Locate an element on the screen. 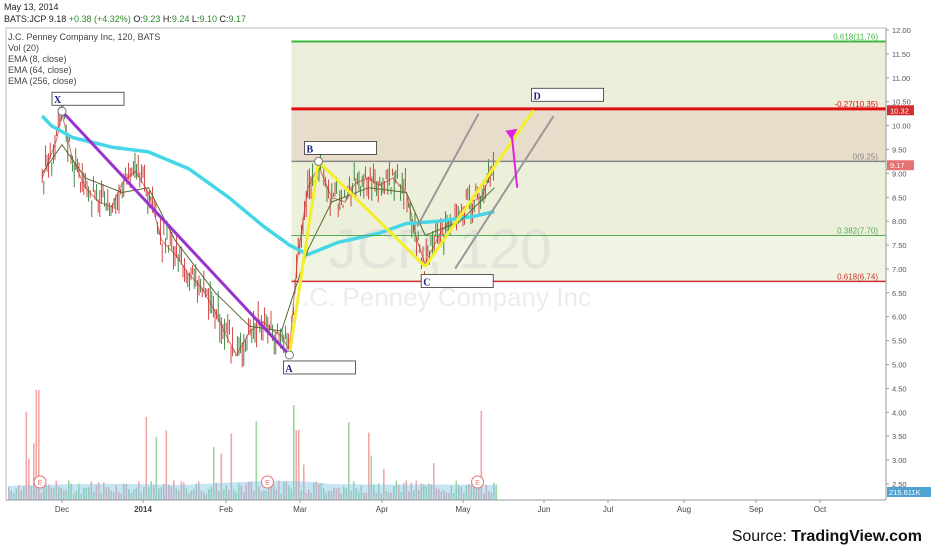 Image resolution: width=932 pixels, height=550 pixels. y-tick-label: 6.50 is located at coordinates (899, 293).